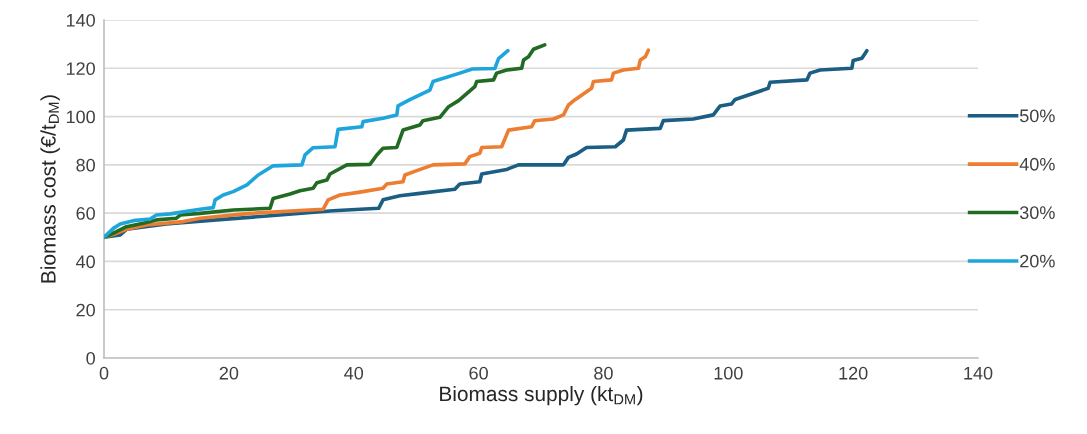 This screenshot has width=1087, height=434. Describe the element at coordinates (1037, 261) in the screenshot. I see `legend-label: 20%` at that location.